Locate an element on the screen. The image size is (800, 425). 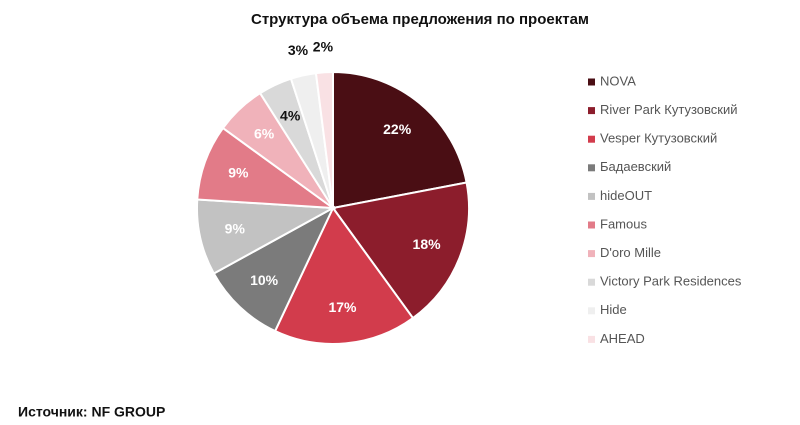
legend-label: River Park Кутузовский is located at coordinates (668, 109).